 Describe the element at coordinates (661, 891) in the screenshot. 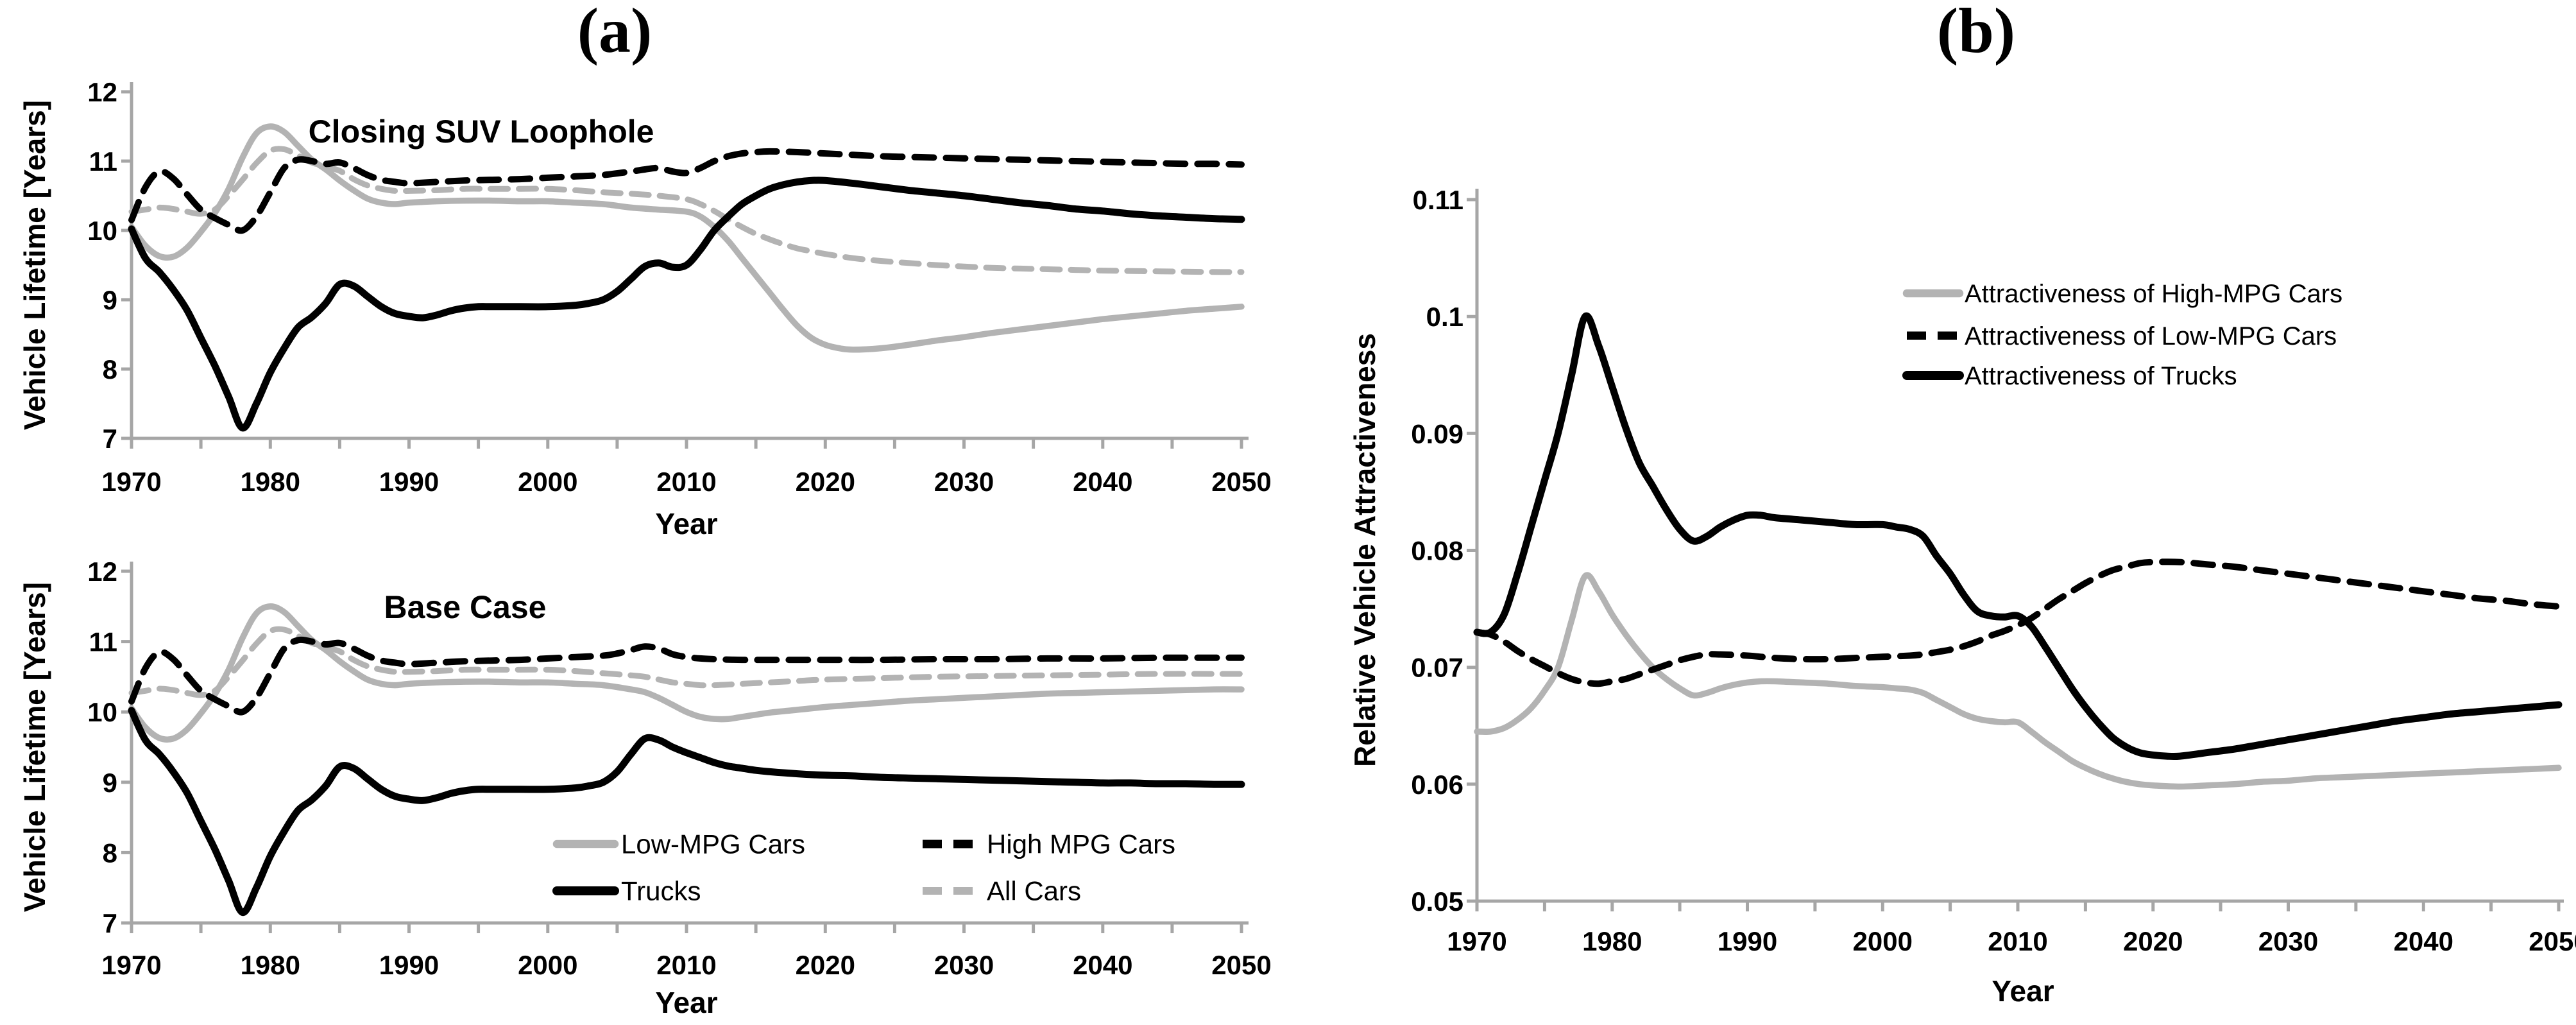

I see `legend-label: Trucks` at that location.